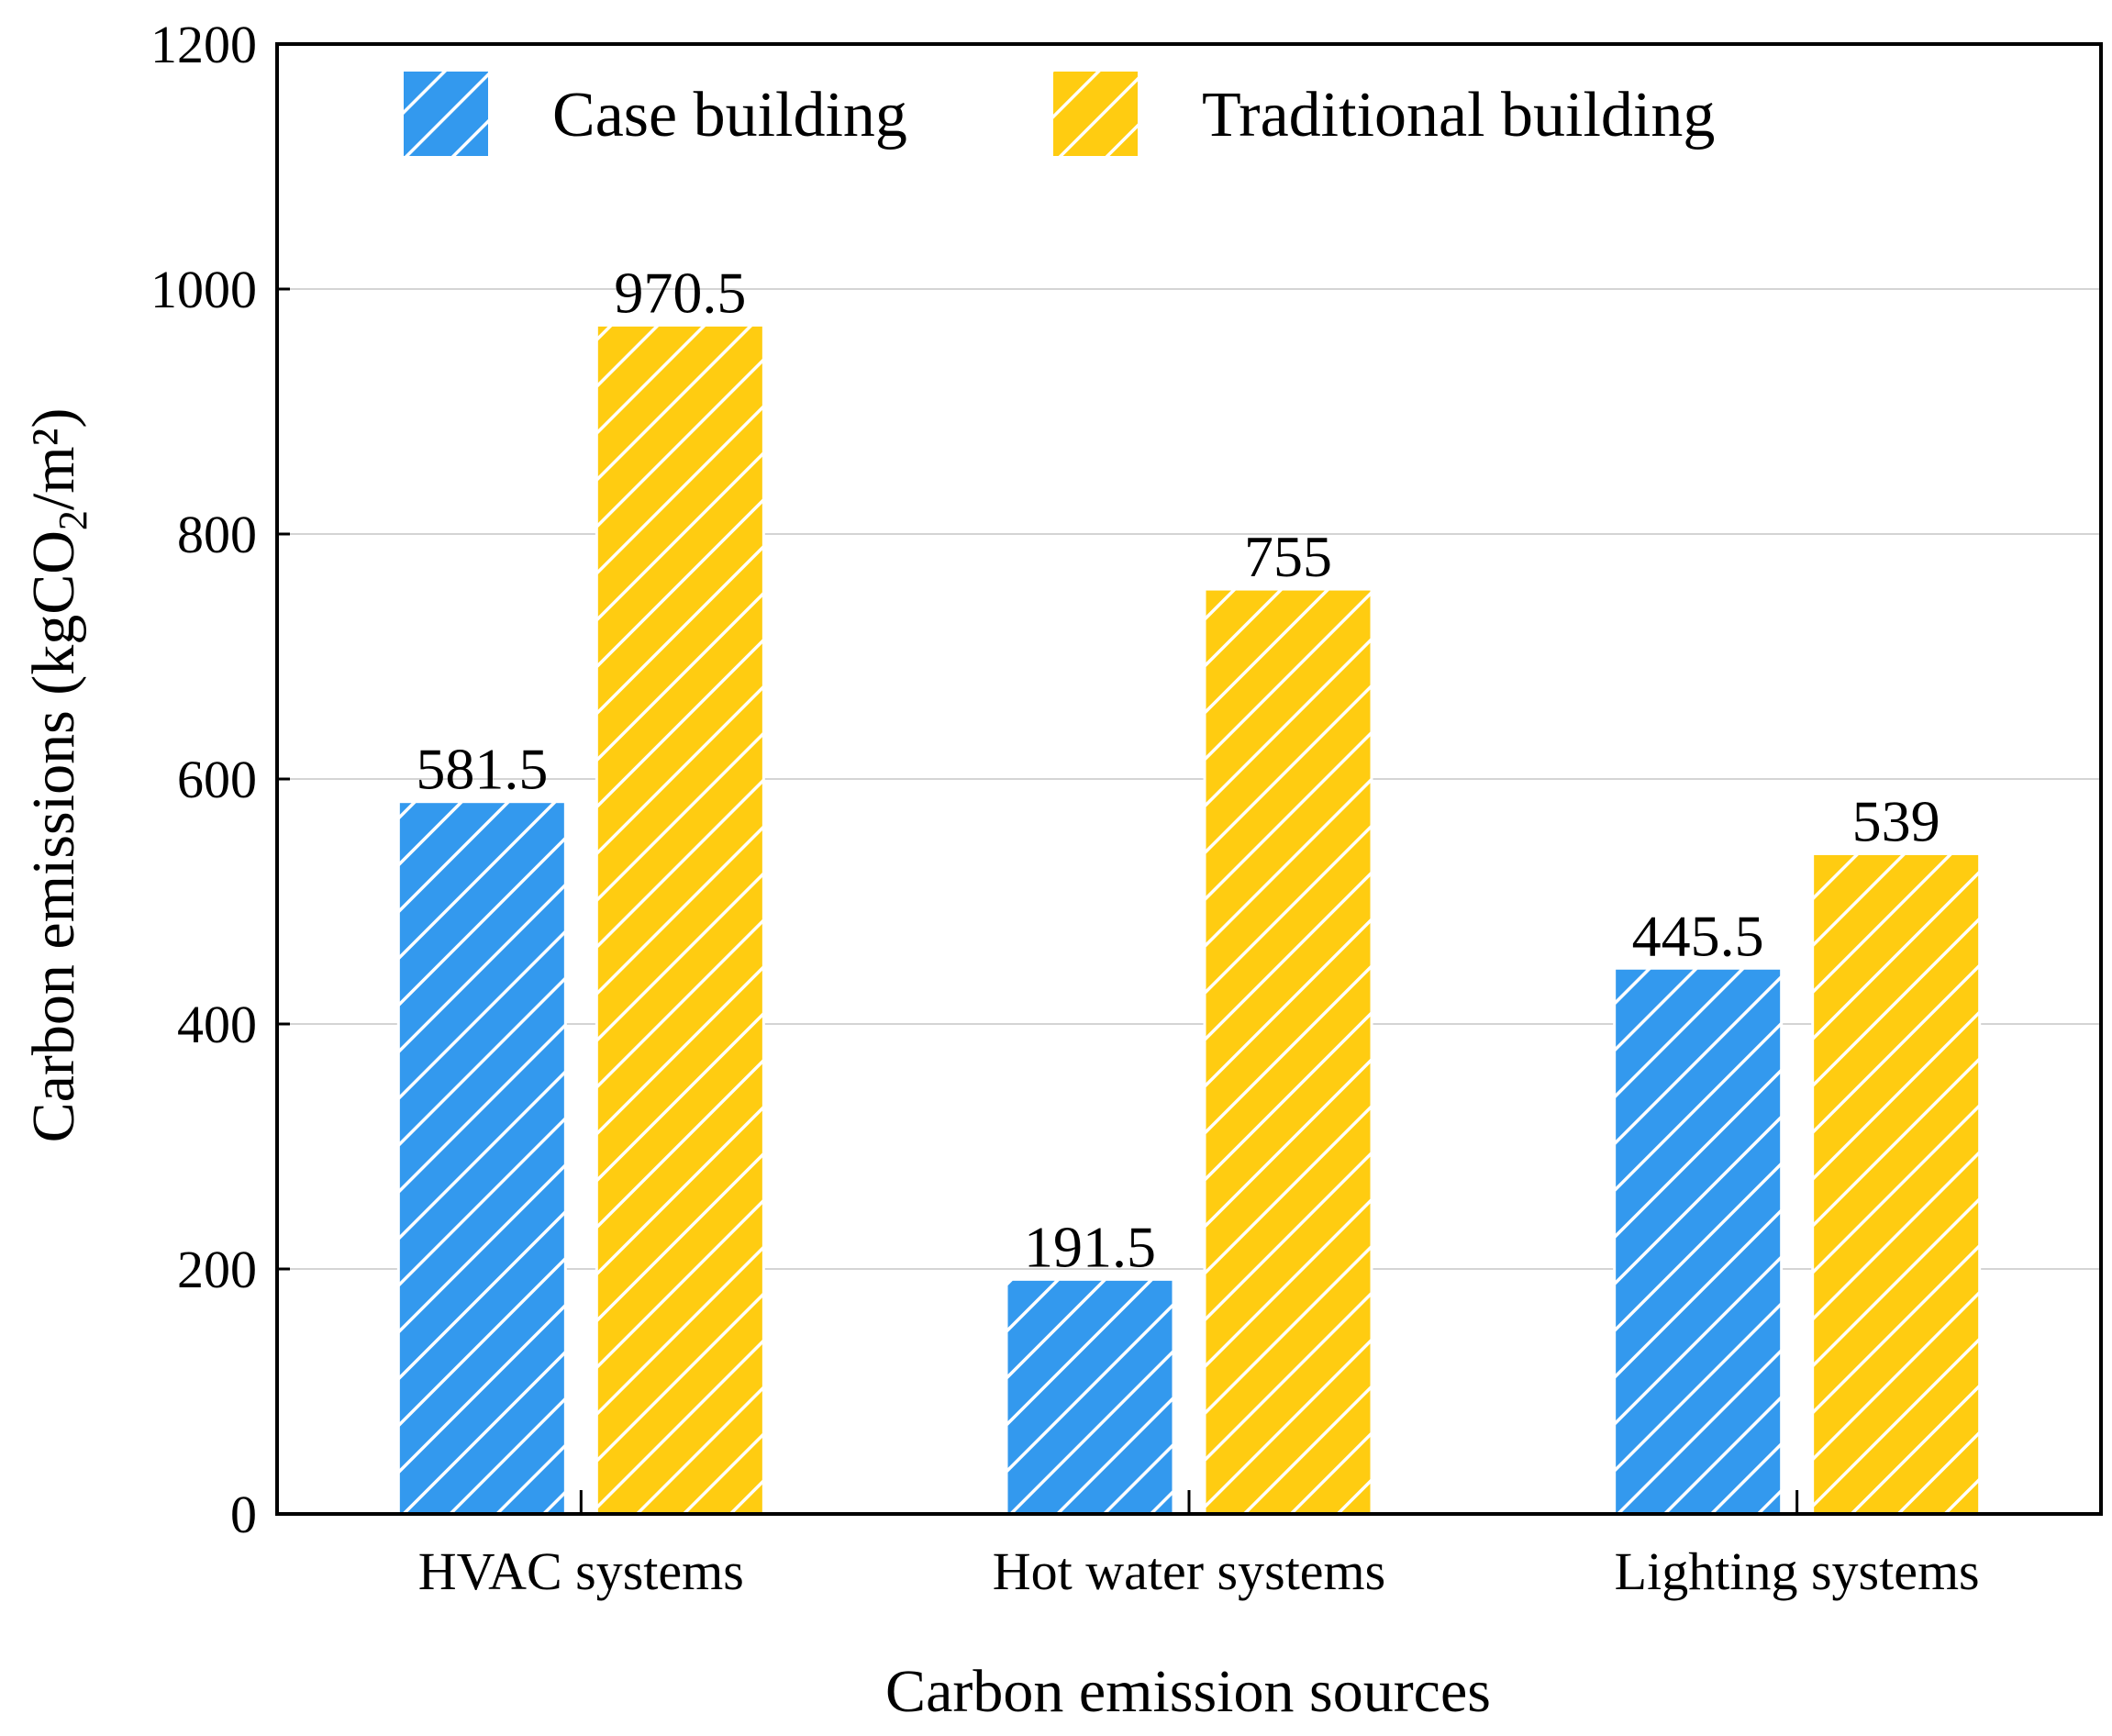 The height and width of the screenshot is (1736, 2112). I want to click on legend-label-0: Case building, so click(729, 115).